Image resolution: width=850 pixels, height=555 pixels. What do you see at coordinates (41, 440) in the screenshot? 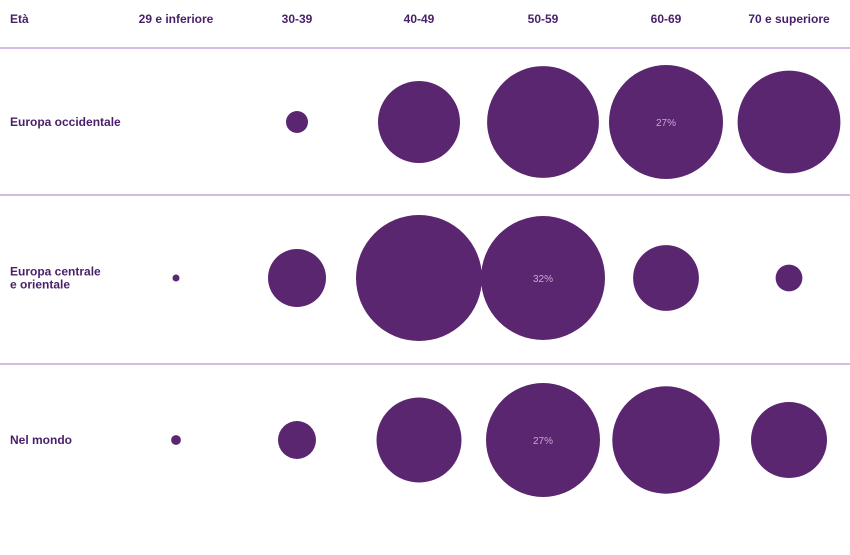
I see `row-label-3: Nel mondo` at bounding box center [41, 440].